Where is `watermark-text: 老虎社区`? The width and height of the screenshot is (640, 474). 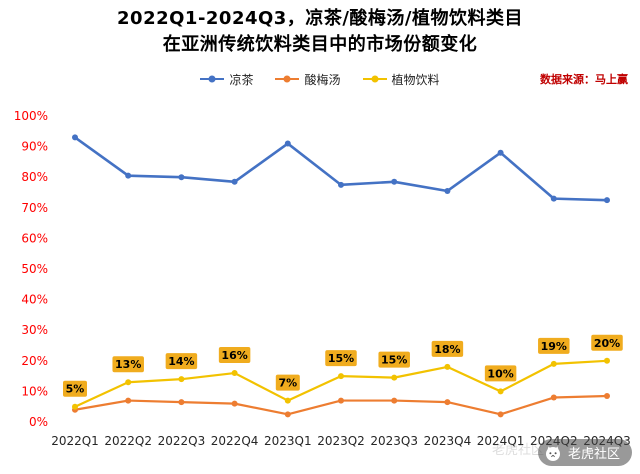 watermark-text: 老虎社区 is located at coordinates (593, 454).